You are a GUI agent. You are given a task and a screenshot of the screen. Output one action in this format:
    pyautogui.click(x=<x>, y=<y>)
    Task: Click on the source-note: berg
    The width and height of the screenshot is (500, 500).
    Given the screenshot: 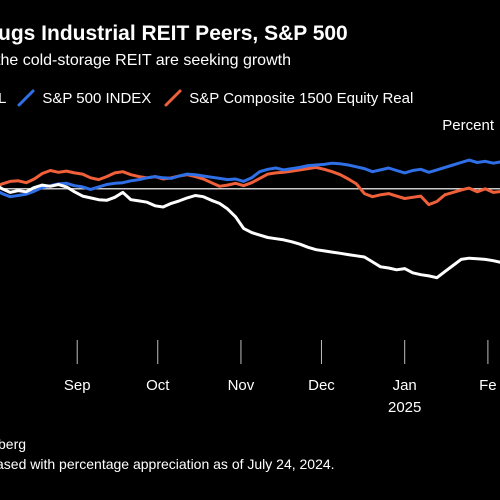 What is the action you would take?
    pyautogui.click(x=13, y=444)
    